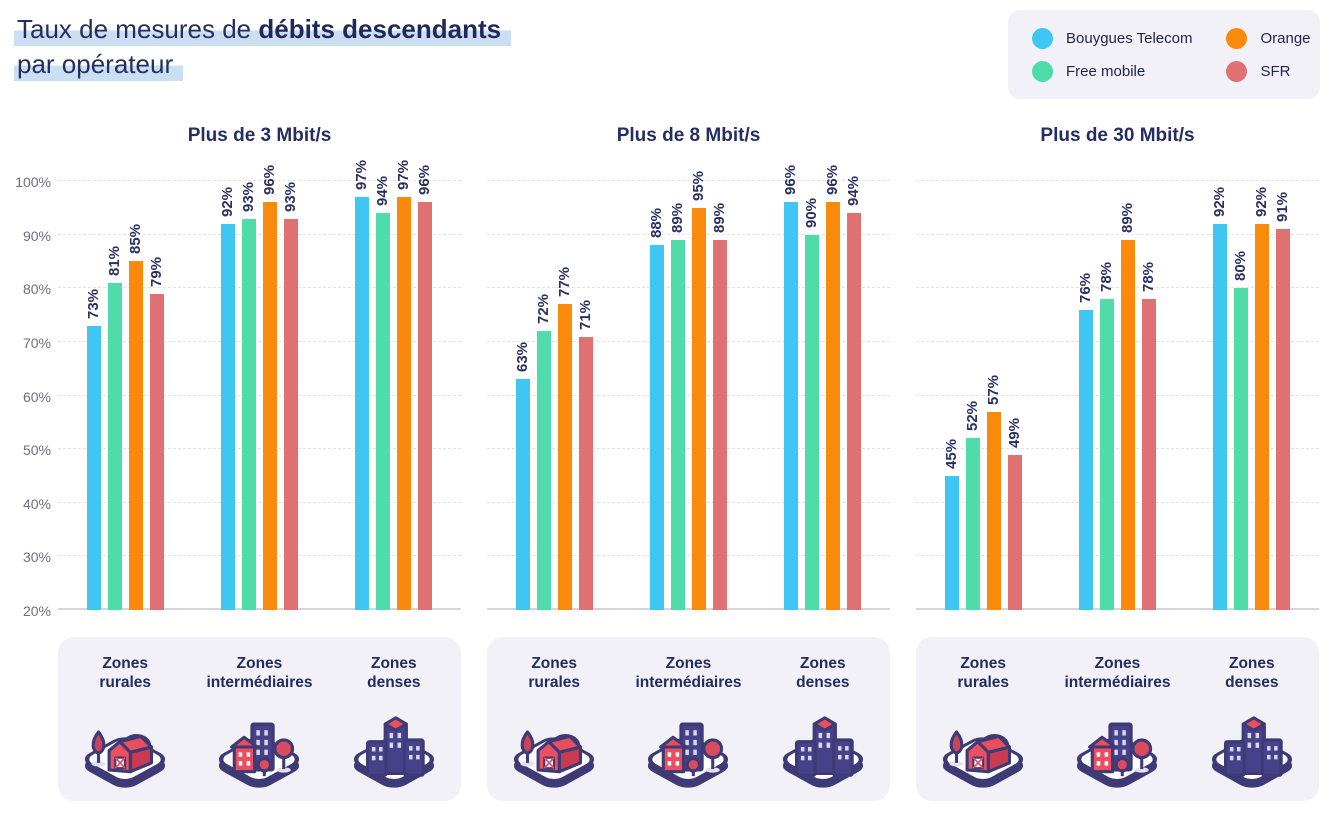 The width and height of the screenshot is (1331, 827). I want to click on page-title-bold: débits descendants, so click(380, 29).